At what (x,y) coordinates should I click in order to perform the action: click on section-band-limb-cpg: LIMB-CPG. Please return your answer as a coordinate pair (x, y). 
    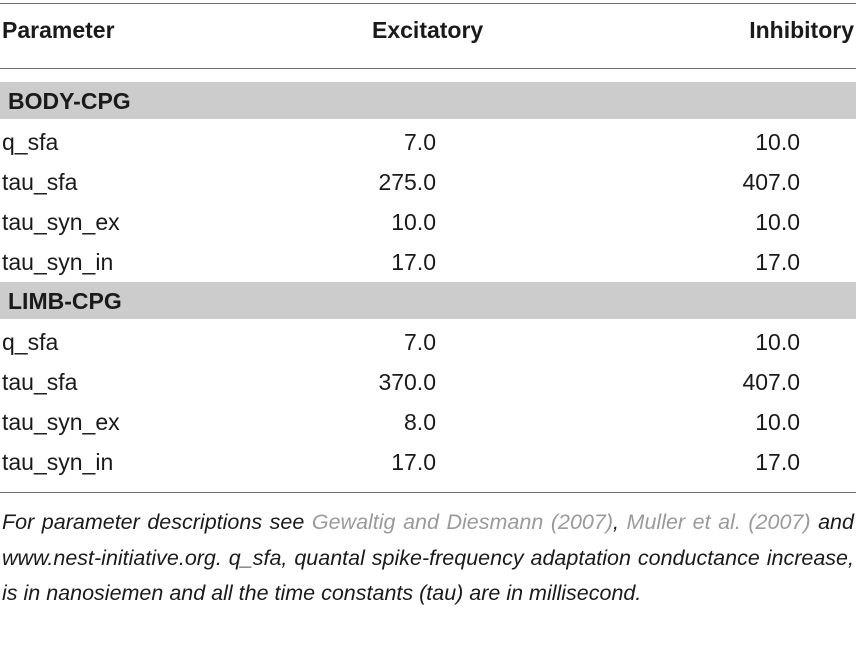
    Looking at the image, I should click on (428, 300).